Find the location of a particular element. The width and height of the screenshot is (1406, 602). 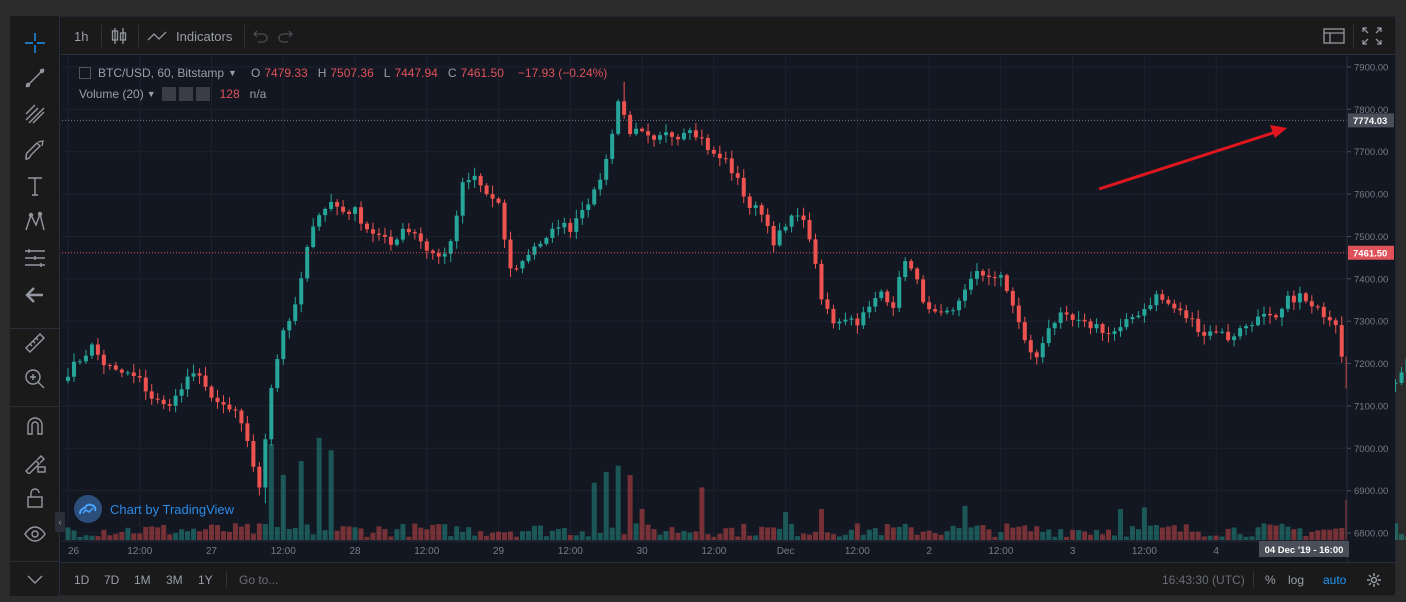

interval-button: 1h is located at coordinates (81, 36).